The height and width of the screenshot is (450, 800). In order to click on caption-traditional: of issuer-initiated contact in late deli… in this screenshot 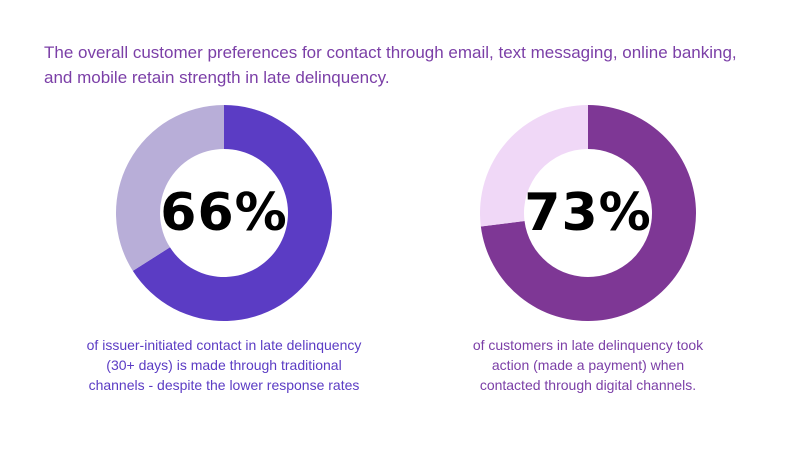, I will do `click(224, 365)`.